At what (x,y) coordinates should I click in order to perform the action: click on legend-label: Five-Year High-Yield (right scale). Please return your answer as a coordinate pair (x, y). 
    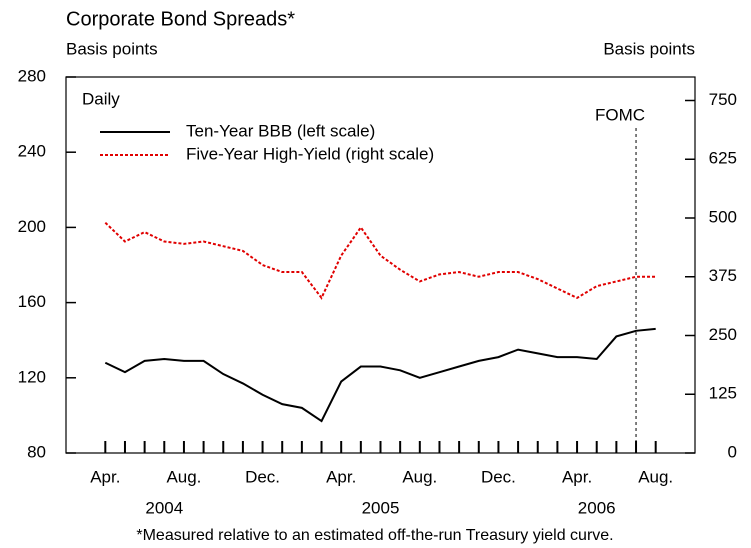
    Looking at the image, I should click on (310, 153).